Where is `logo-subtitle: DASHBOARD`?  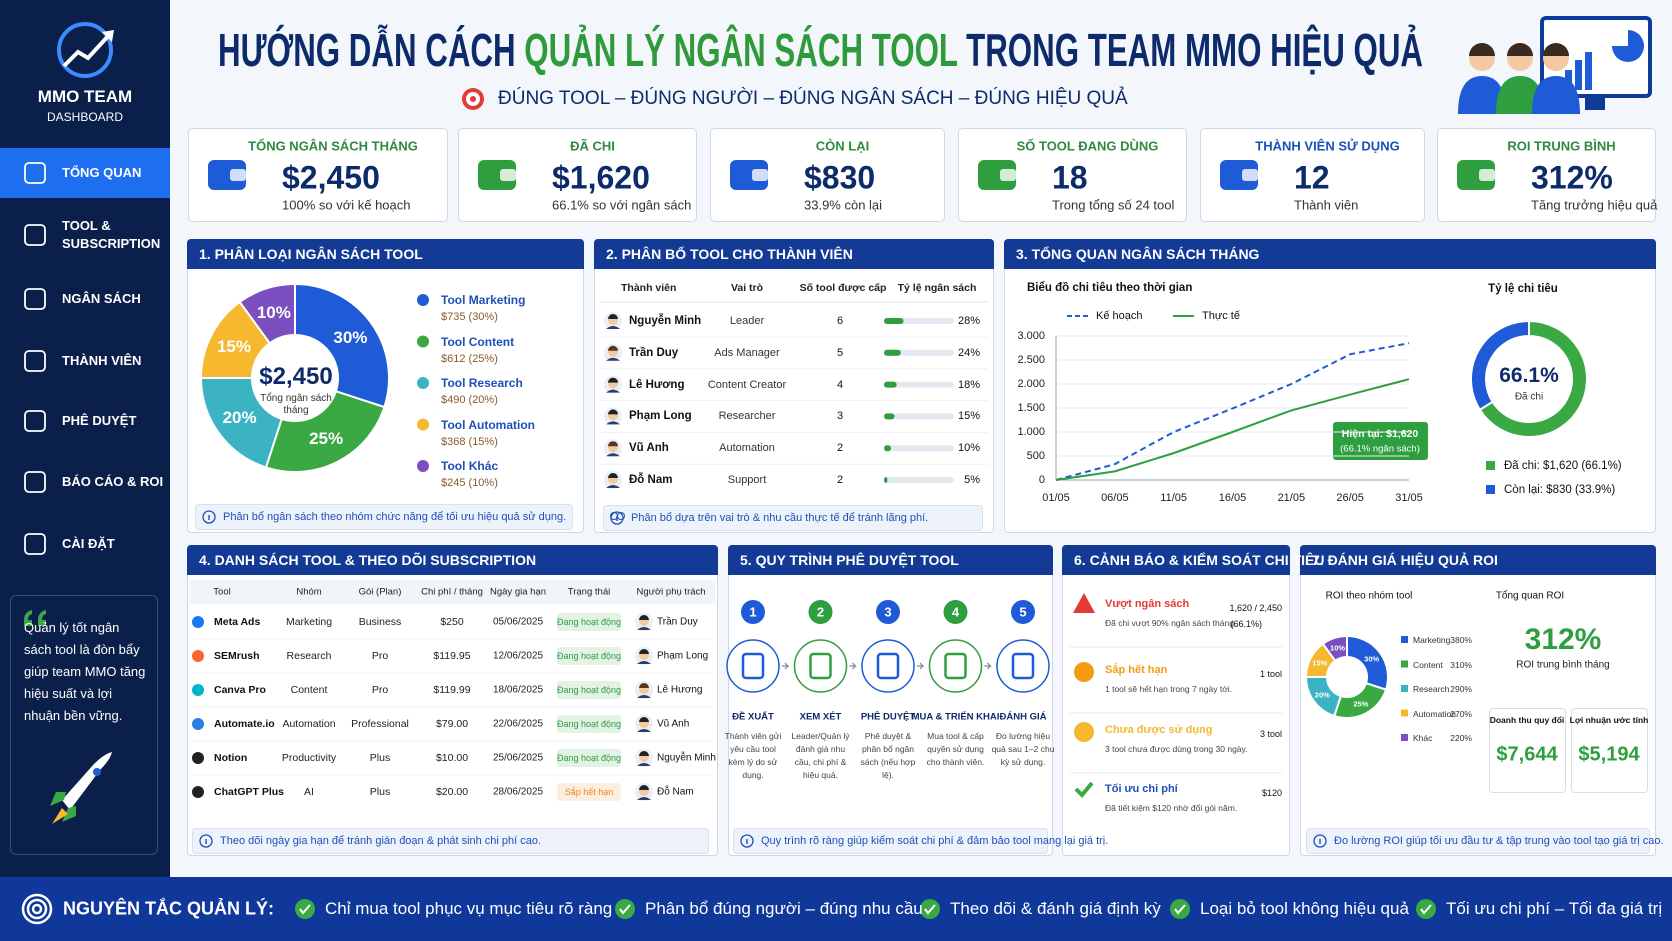
logo-subtitle: DASHBOARD is located at coordinates (85, 117).